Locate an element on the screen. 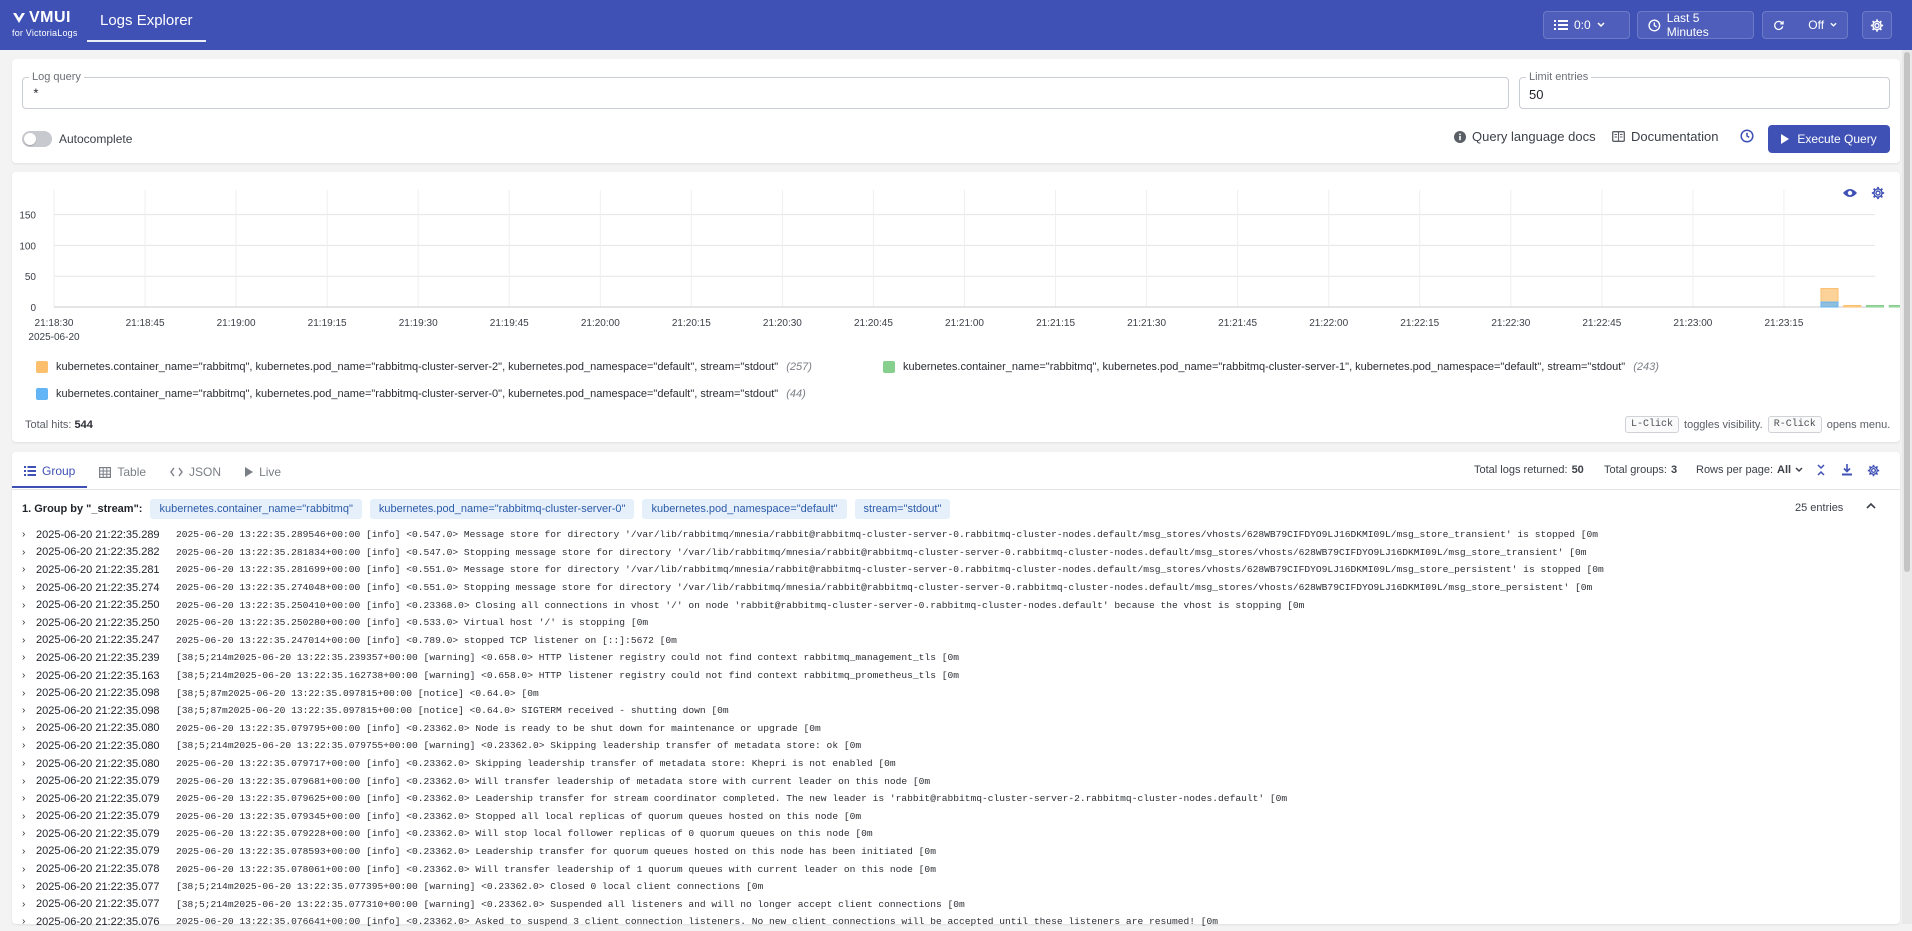  stream-chip: kubernetes.container_name="rabbitmq" is located at coordinates (256, 509).